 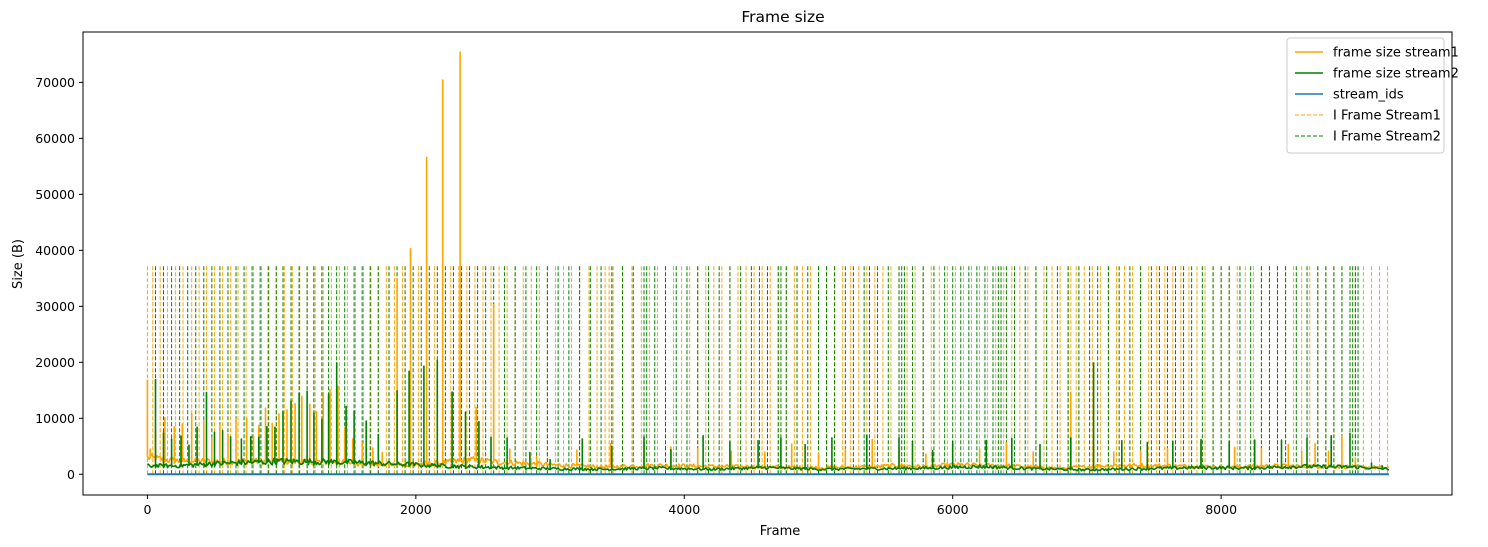 What do you see at coordinates (684, 509) in the screenshot?
I see `x-tick-label: 4000` at bounding box center [684, 509].